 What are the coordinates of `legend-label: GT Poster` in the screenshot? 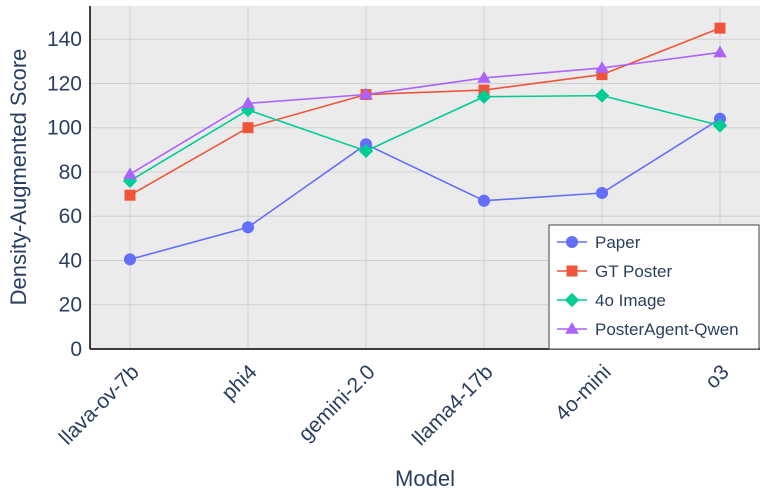 It's located at (633, 271).